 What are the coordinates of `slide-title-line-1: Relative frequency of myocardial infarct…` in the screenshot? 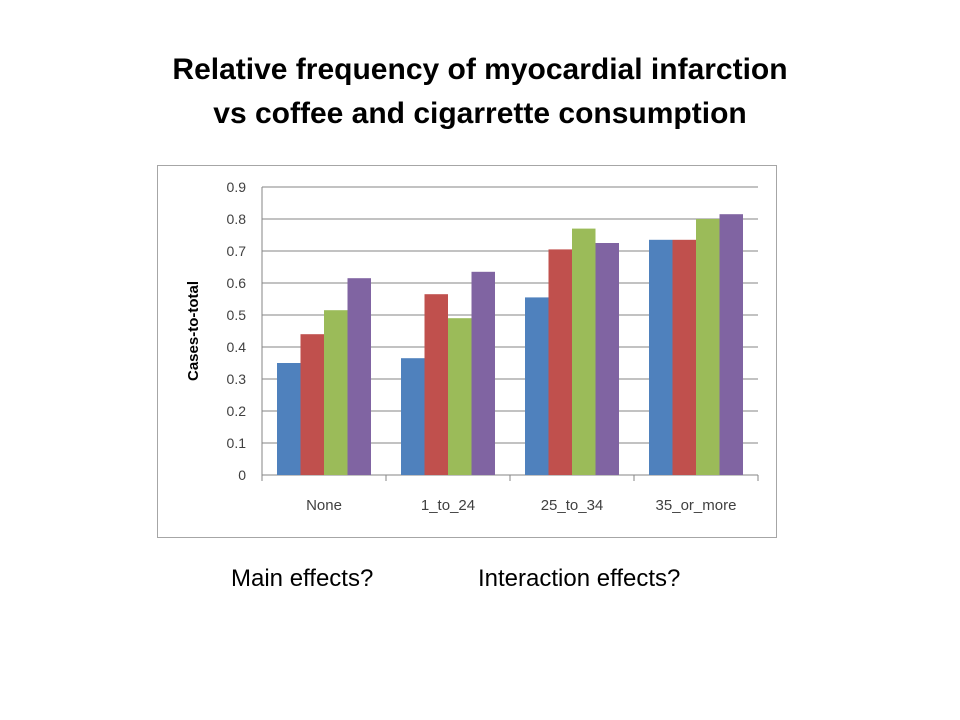 It's located at (480, 69).